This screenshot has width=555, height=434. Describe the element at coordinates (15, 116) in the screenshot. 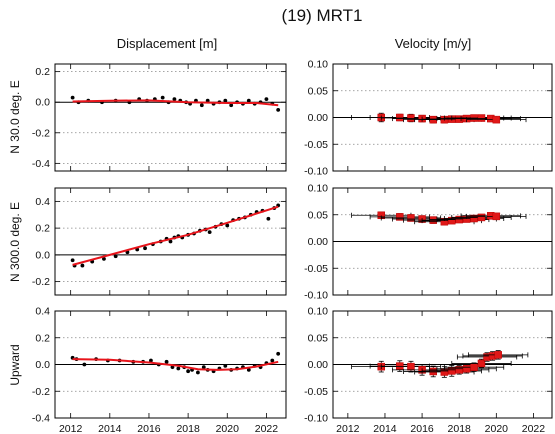

I see `row-label-n30: N 30.0 deg. E` at that location.